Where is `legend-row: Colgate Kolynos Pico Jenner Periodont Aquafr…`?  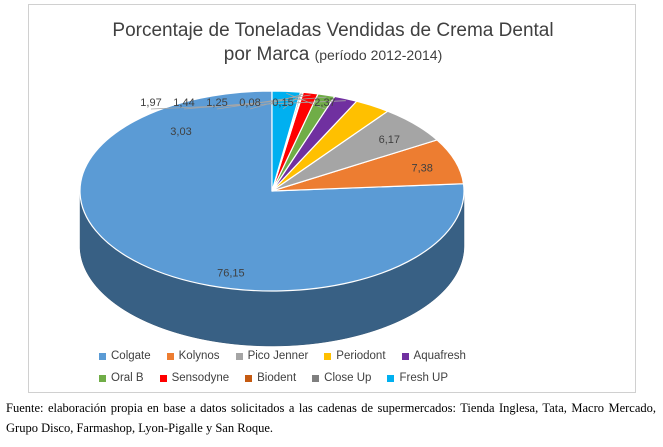 legend-row: Colgate Kolynos Pico Jenner Periodont Aquafr… is located at coordinates (334, 356).